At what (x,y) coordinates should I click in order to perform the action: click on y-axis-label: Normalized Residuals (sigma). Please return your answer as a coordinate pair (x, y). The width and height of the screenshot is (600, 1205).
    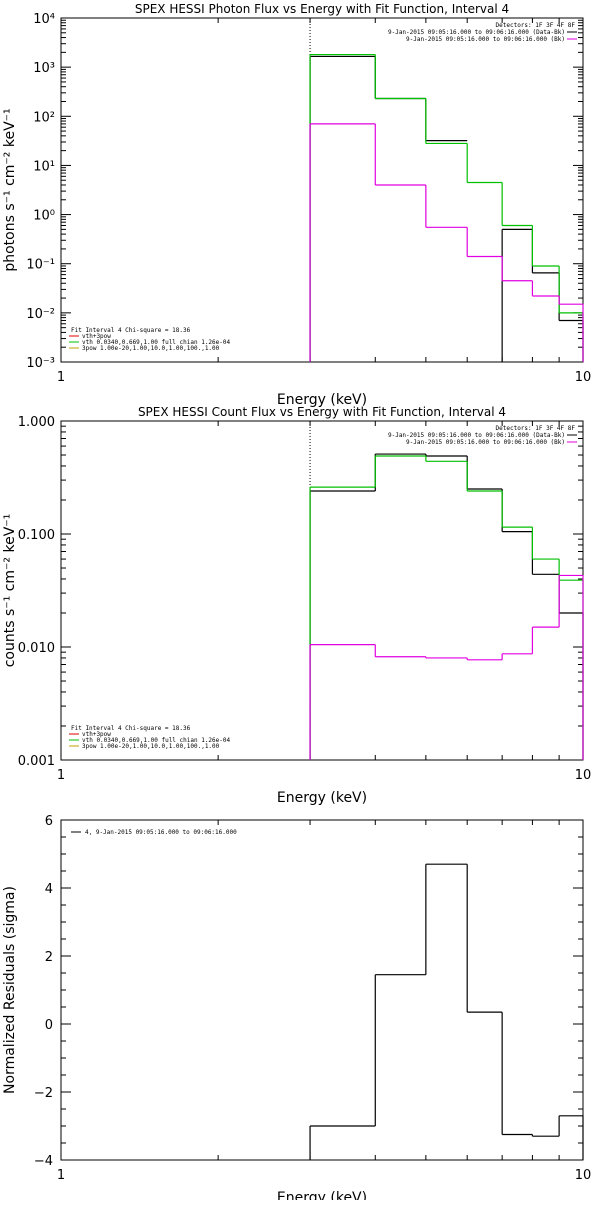
    Looking at the image, I should click on (10, 990).